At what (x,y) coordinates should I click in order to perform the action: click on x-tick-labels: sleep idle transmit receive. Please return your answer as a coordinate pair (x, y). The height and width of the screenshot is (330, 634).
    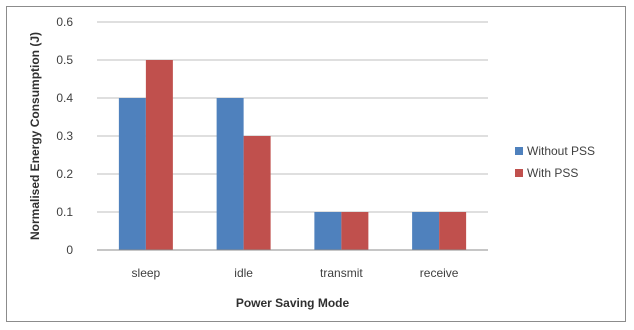
    Looking at the image, I should click on (295, 273).